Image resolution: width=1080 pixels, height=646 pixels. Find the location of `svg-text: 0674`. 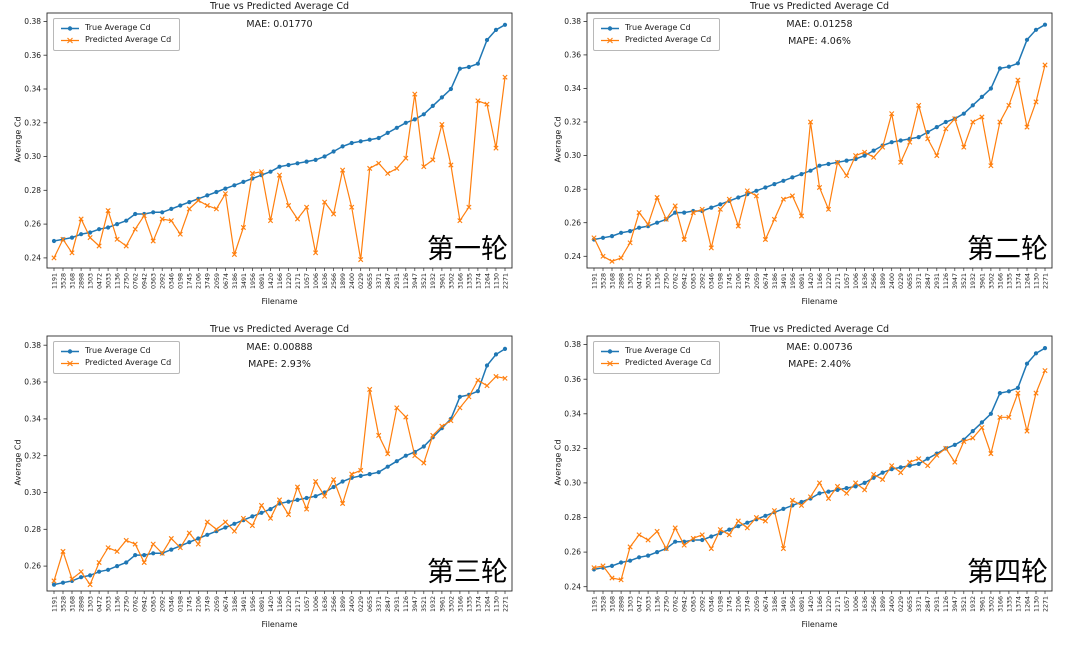

svg-text: 0674 is located at coordinates (226, 604).